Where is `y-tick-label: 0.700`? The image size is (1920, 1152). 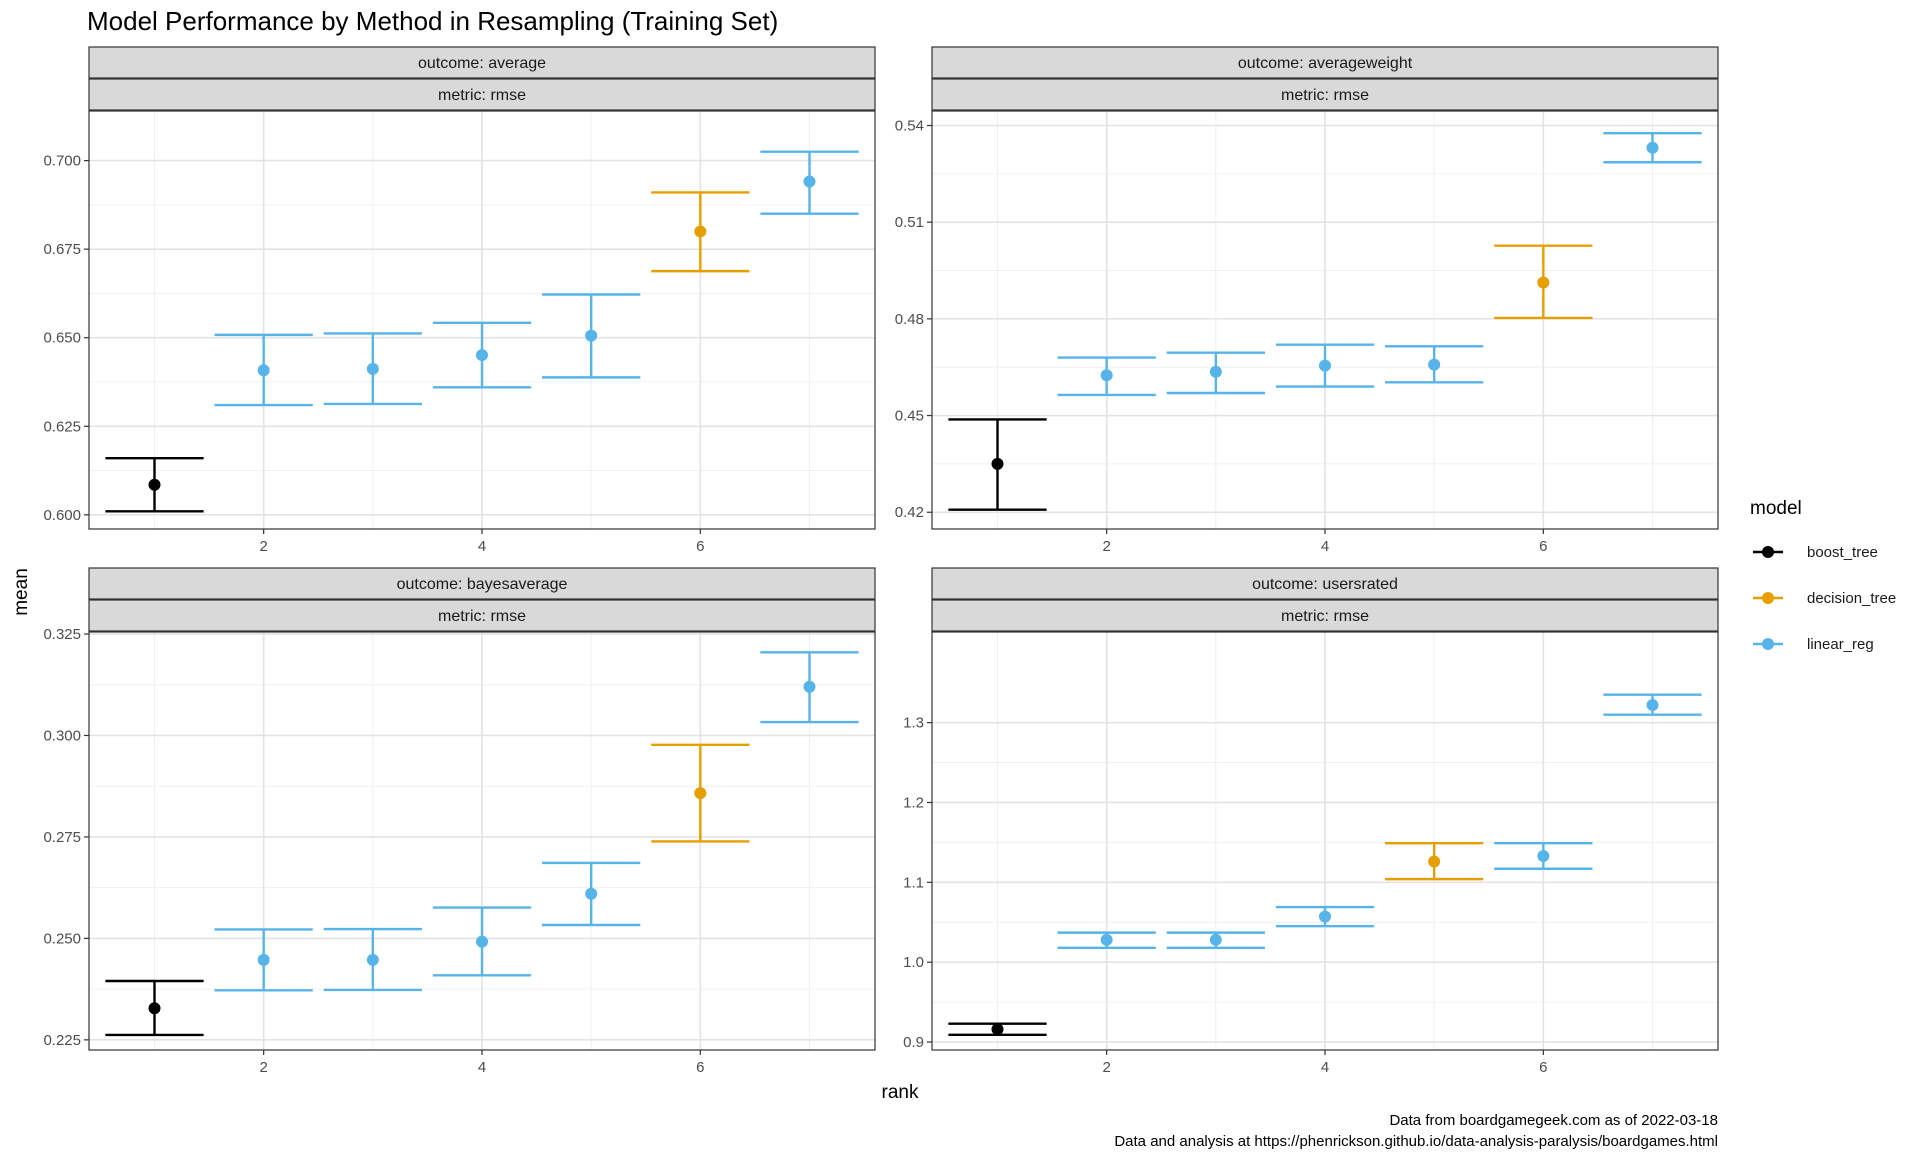
y-tick-label: 0.700 is located at coordinates (62, 161).